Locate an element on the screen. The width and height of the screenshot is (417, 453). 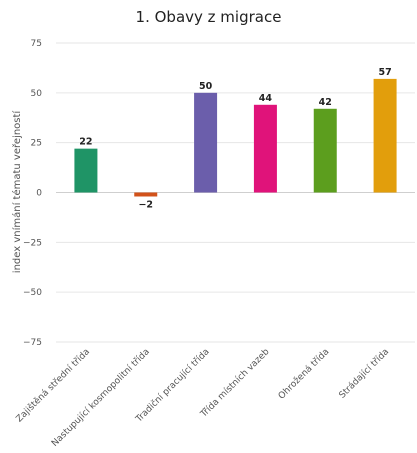
y-tick-label: −50 is located at coordinates (32, 293).